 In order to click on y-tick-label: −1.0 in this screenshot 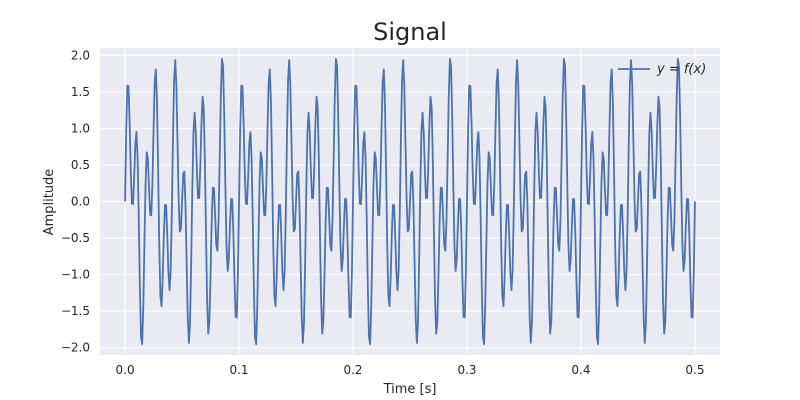, I will do `click(75, 275)`.